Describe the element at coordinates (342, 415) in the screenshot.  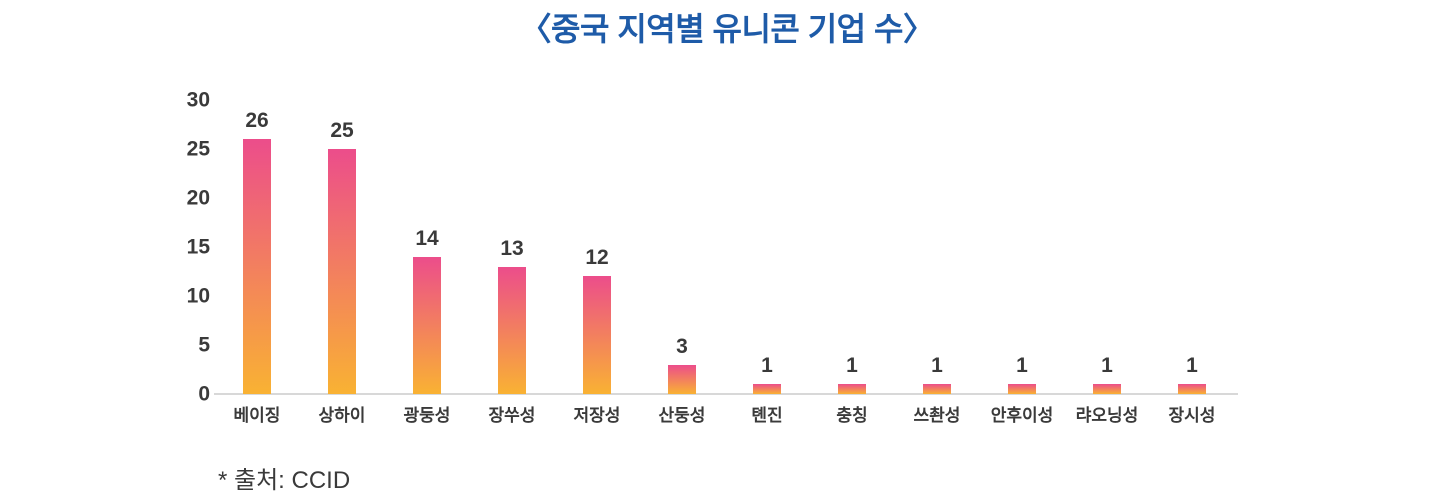
I see `bar-category-label: 상하이` at that location.